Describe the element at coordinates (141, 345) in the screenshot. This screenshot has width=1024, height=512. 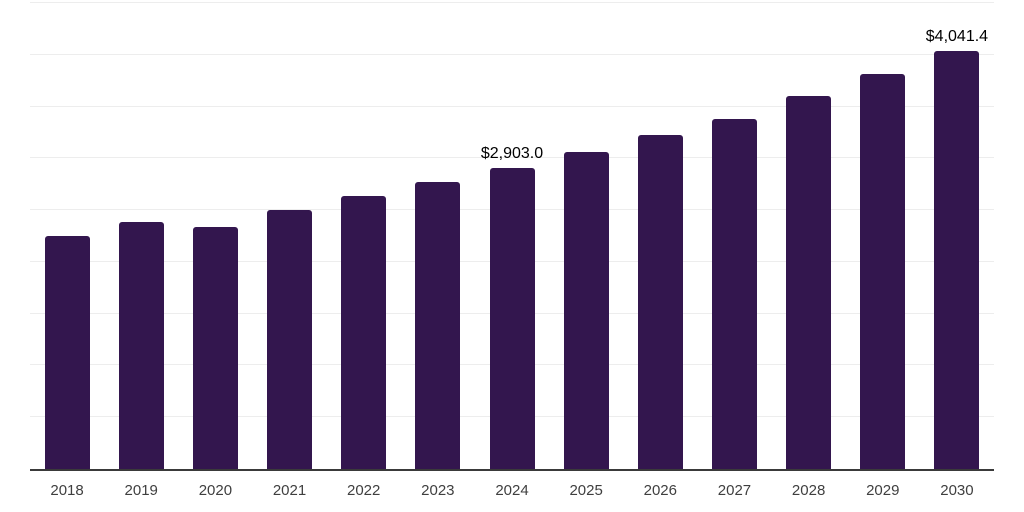
I see `bar-2019` at that location.